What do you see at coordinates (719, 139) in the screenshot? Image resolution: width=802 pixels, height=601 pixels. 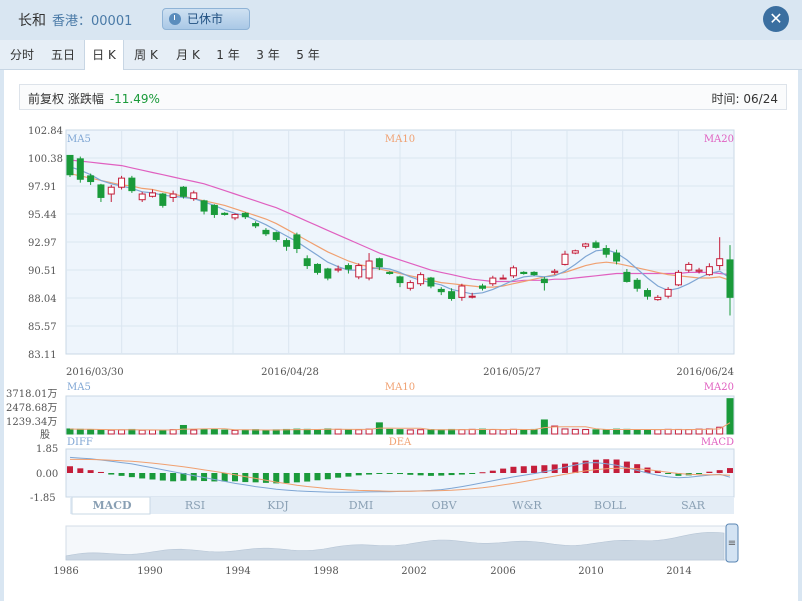 I see `ma20-legend: MA20` at bounding box center [719, 139].